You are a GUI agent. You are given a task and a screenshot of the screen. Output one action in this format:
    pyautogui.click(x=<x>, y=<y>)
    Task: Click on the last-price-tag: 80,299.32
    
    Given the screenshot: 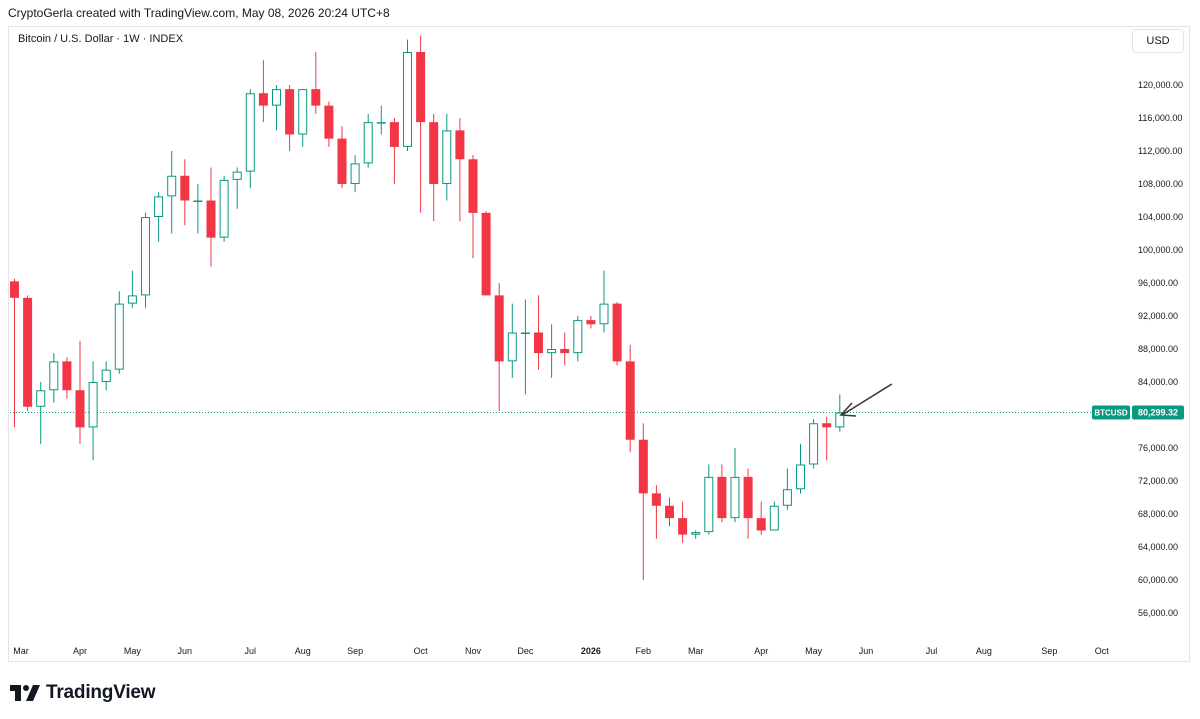 What is the action you would take?
    pyautogui.click(x=1158, y=413)
    